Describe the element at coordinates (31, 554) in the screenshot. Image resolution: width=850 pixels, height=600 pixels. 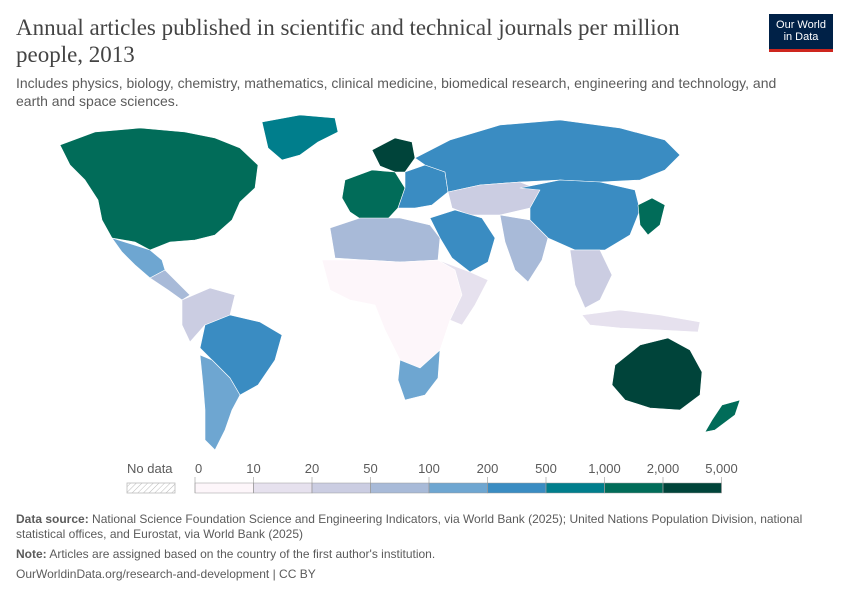
I see `note-label: Note:` at that location.